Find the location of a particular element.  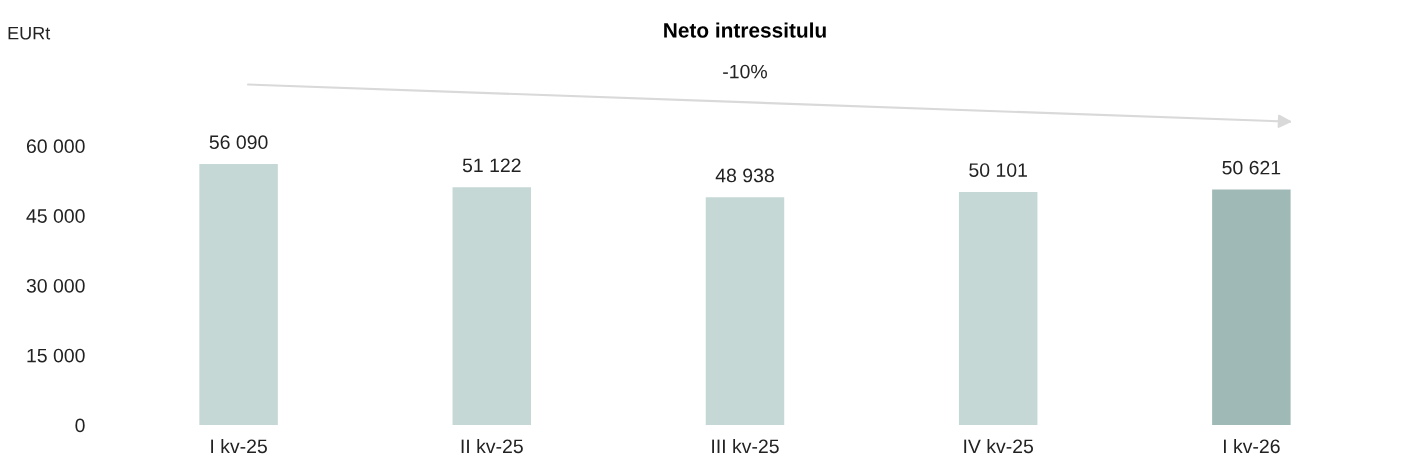

text: EURt is located at coordinates (29, 33).